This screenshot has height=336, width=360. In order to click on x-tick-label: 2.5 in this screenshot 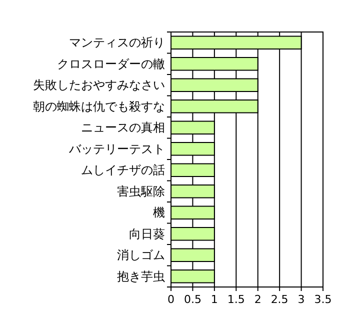, I will do `click(279, 299)`.